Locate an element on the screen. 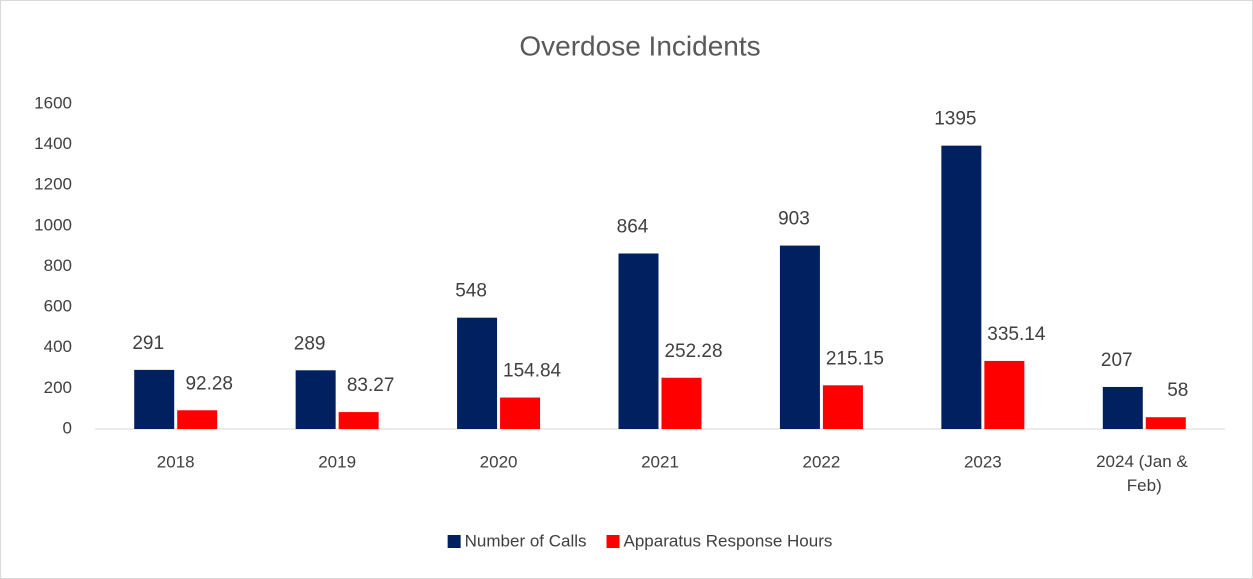 This screenshot has width=1253, height=579. data-label: 335.14 is located at coordinates (1016, 334).